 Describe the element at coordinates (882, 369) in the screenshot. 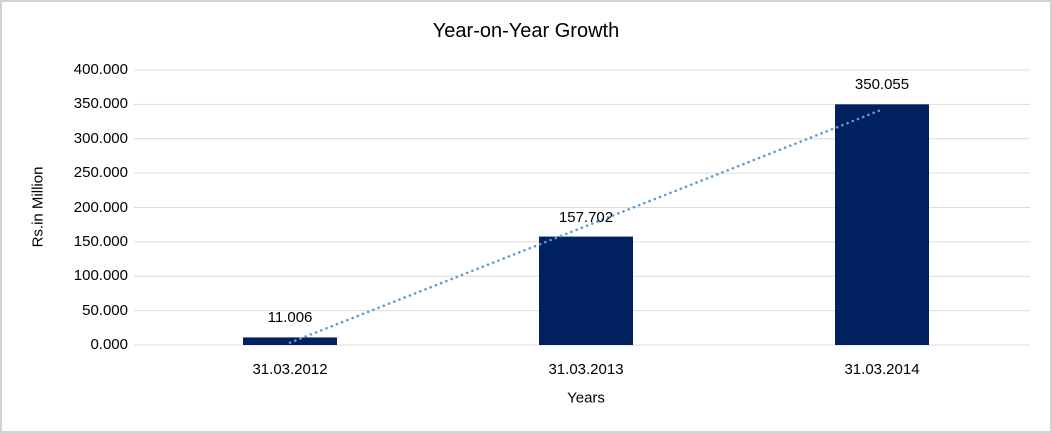

I see `category-label: 31.03.2014` at that location.